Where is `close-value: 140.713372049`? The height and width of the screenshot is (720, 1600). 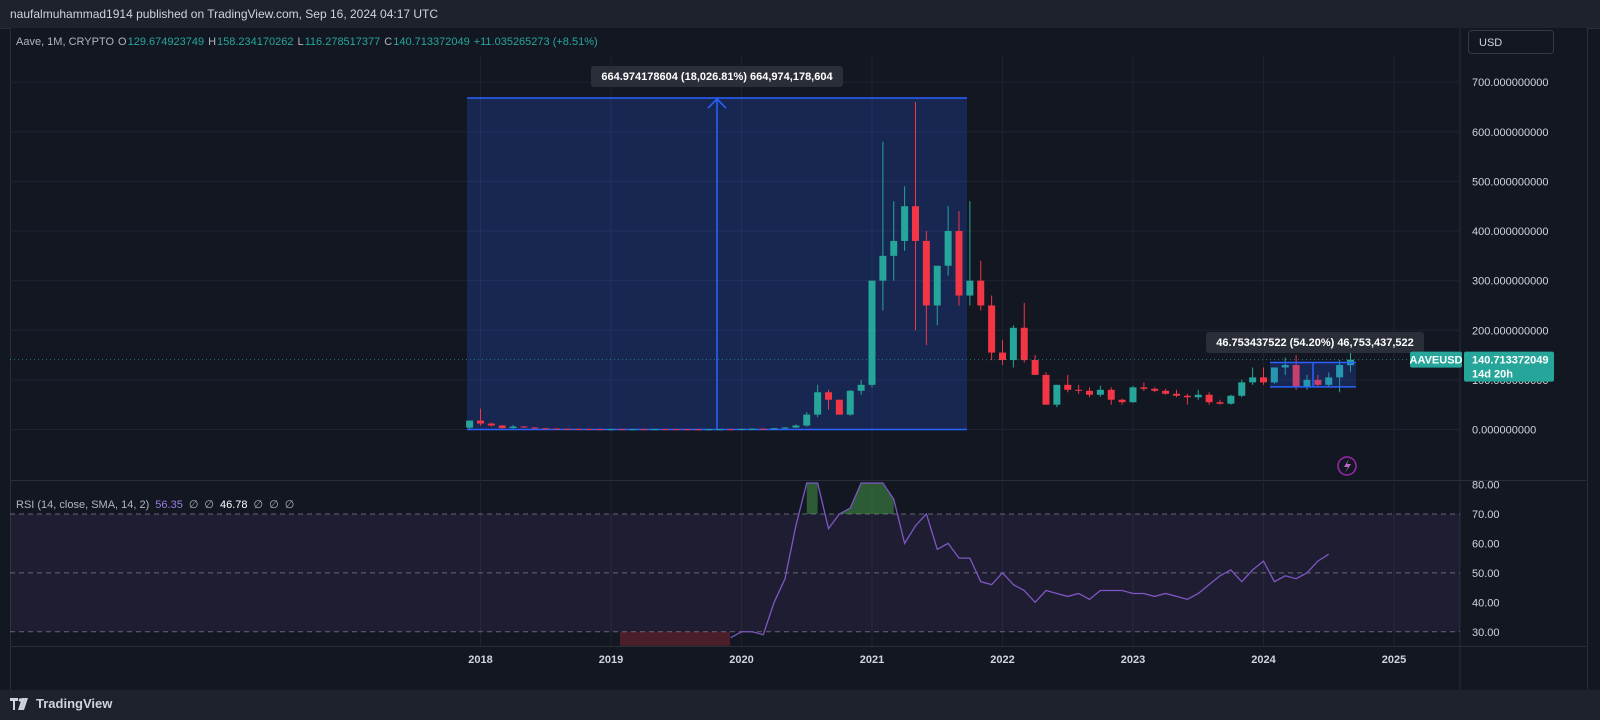 close-value: 140.713372049 is located at coordinates (431, 42).